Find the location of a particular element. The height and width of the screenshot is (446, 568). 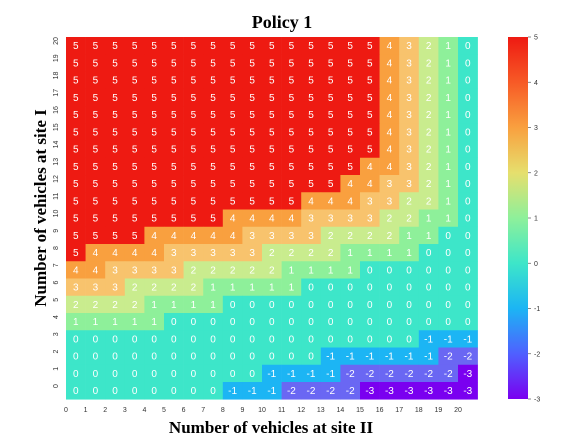

x-tick-label: 16 is located at coordinates (380, 410).